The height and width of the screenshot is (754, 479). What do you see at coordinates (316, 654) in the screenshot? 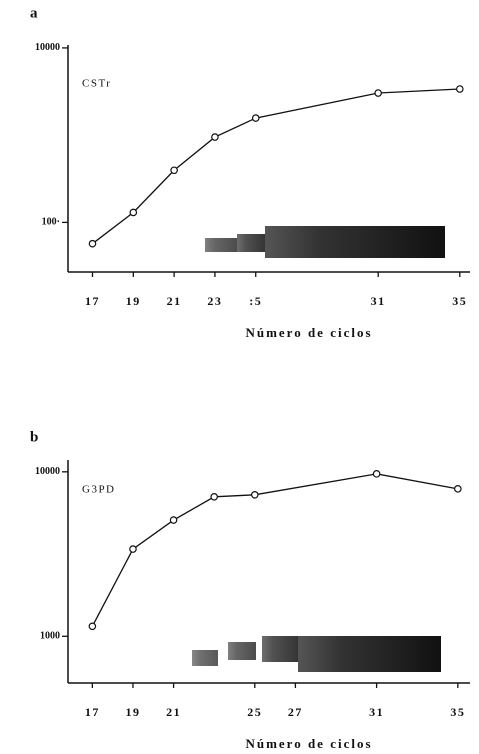
I see `gel-image-b` at bounding box center [316, 654].